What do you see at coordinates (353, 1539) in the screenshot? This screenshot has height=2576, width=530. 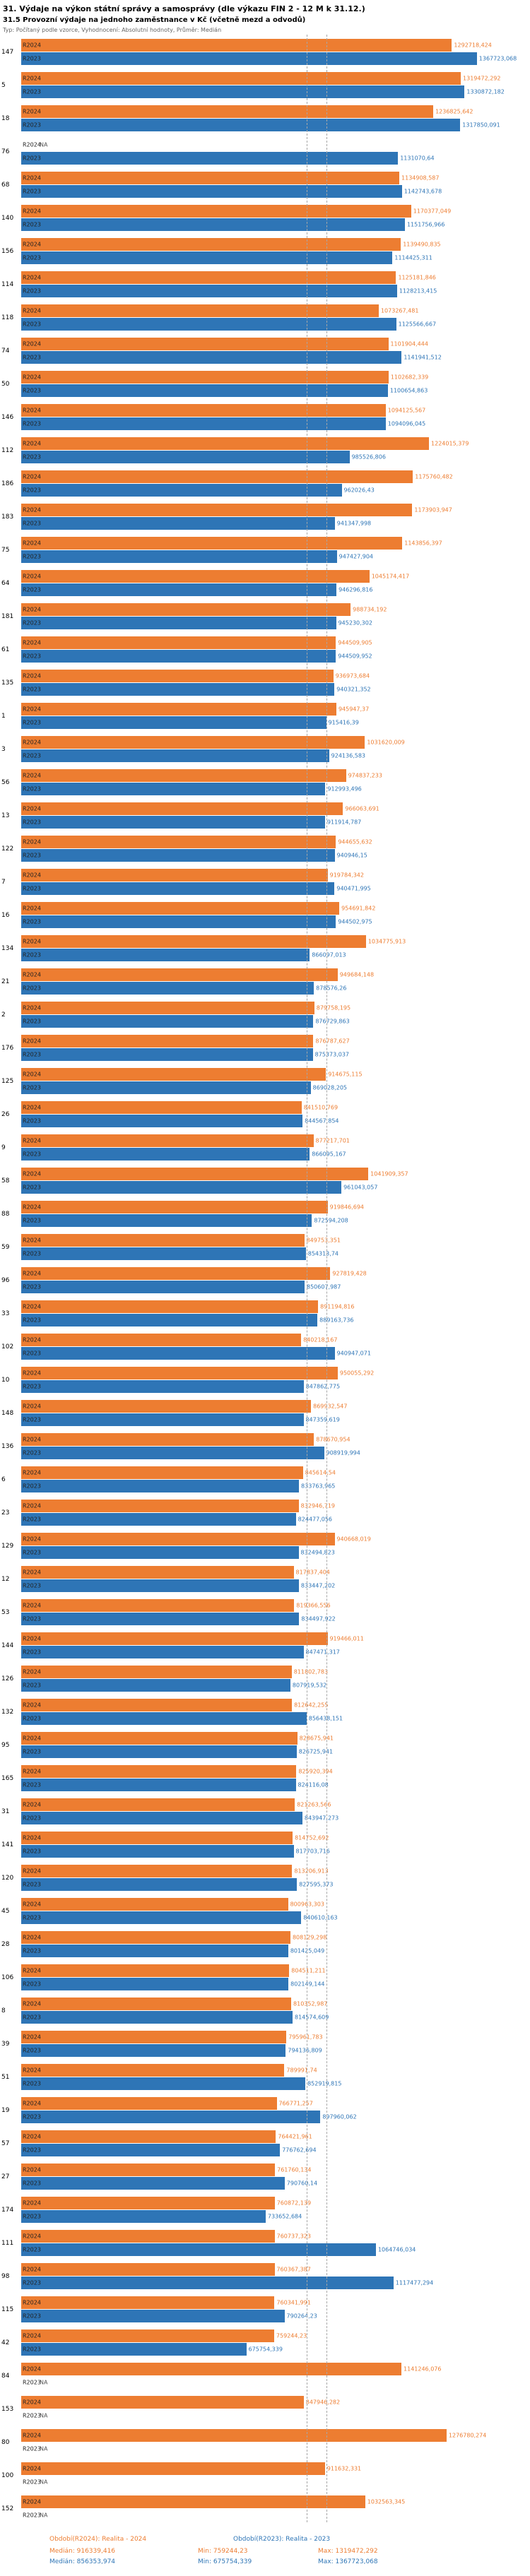 I see `value-label-r2024: 940668,019` at bounding box center [353, 1539].